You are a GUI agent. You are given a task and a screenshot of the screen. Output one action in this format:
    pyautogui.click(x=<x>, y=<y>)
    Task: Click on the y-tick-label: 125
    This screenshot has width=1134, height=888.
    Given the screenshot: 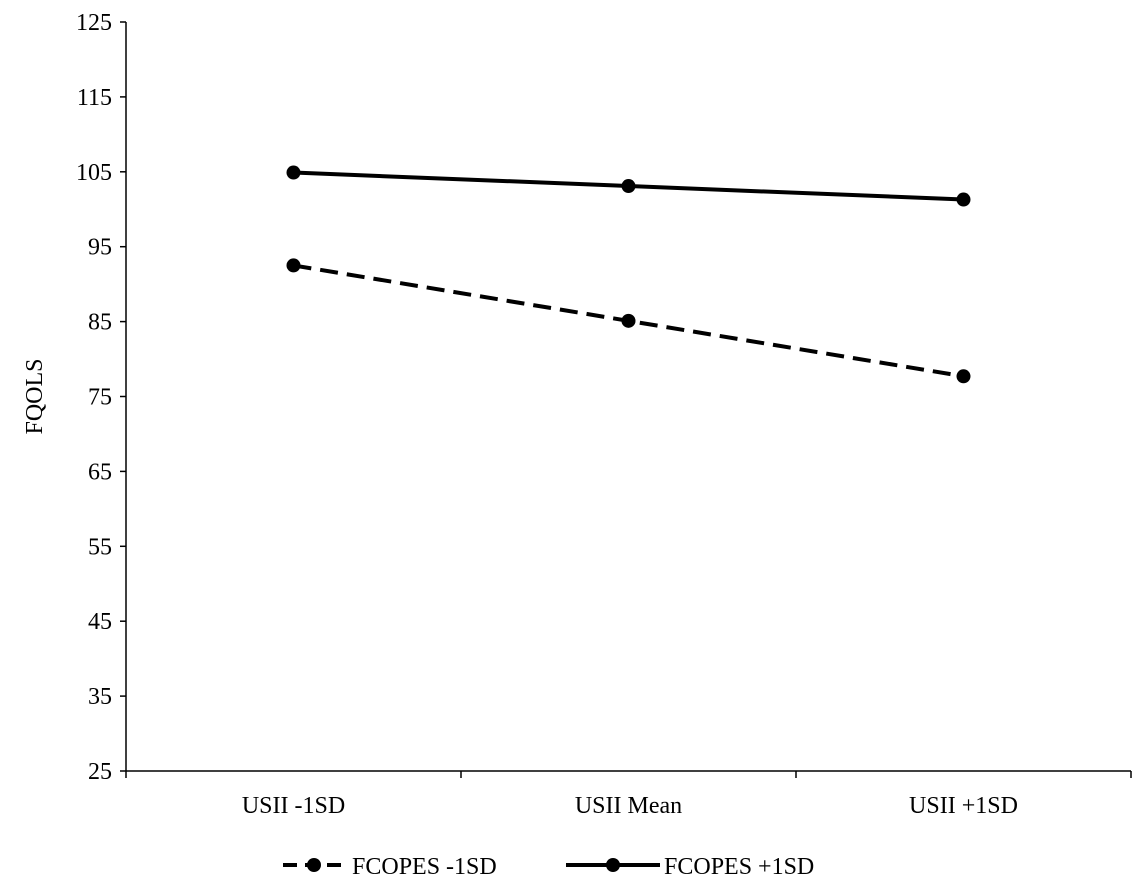 What is the action you would take?
    pyautogui.click(x=94, y=23)
    